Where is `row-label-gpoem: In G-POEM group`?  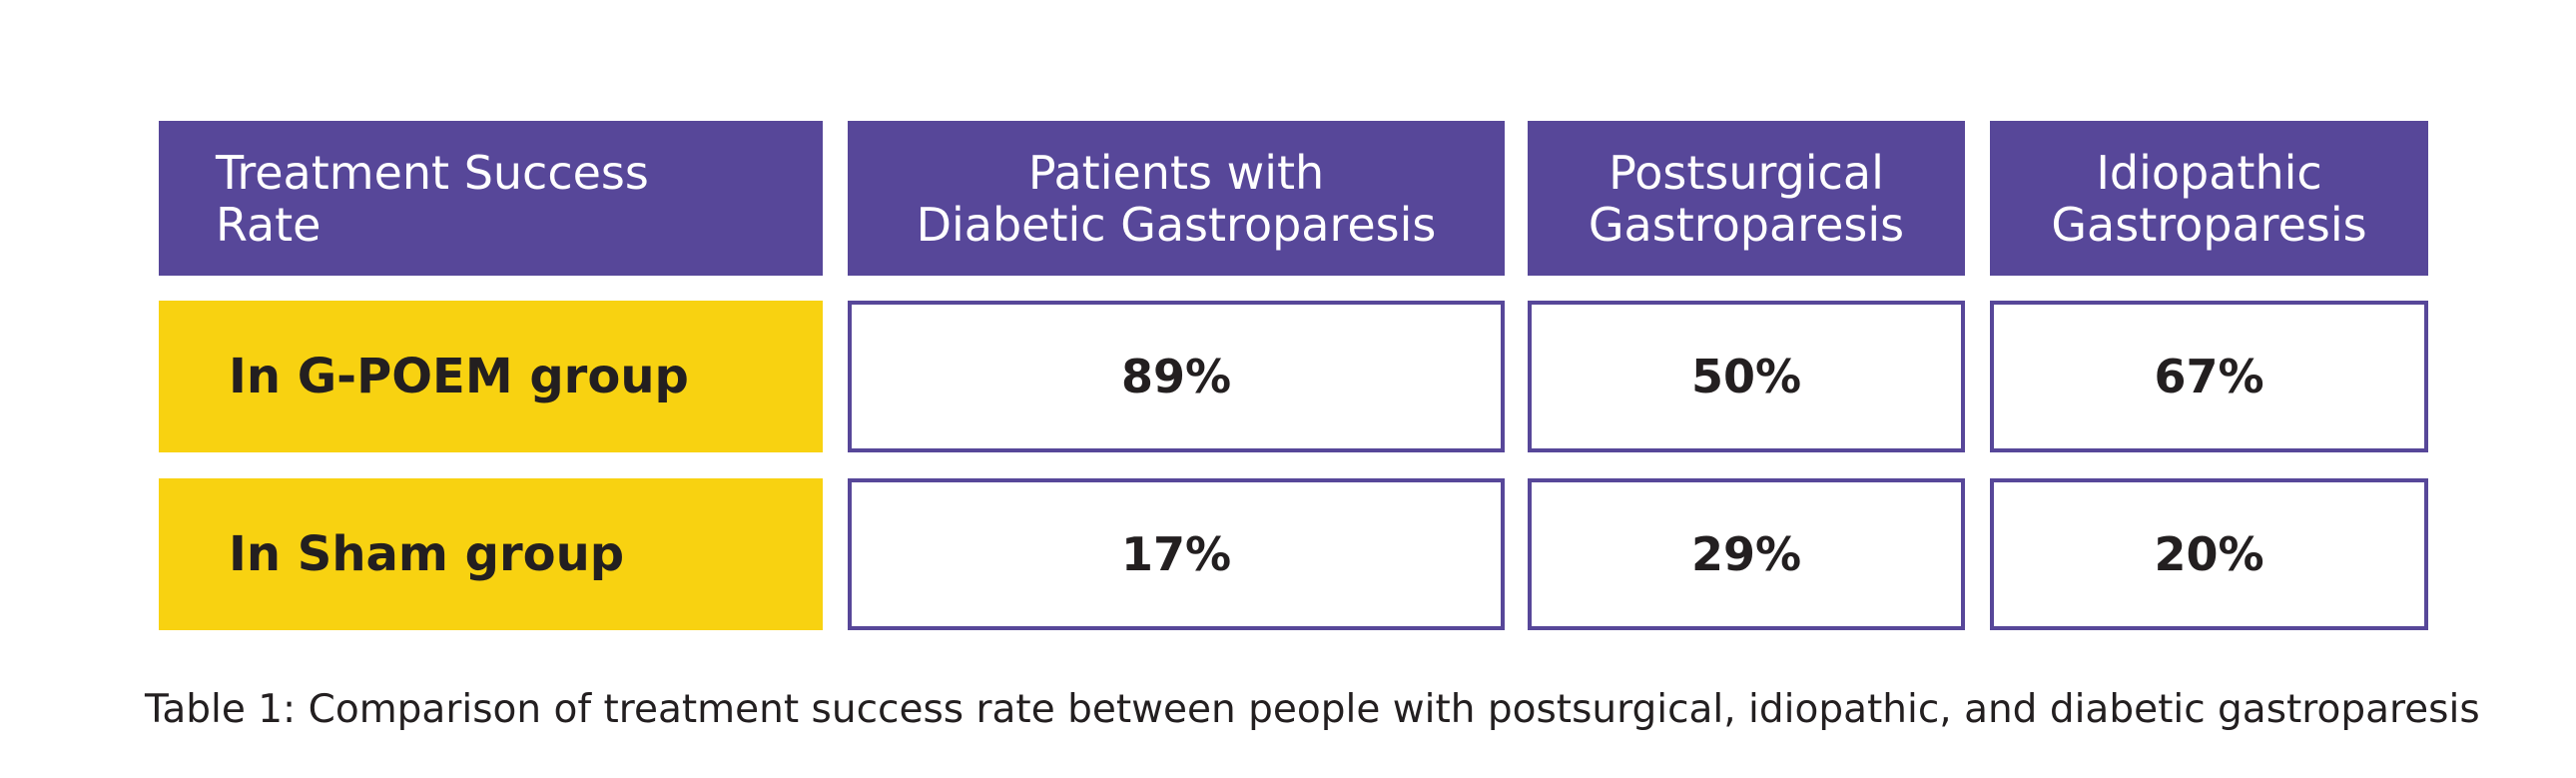
row-label-gpoem: In G-POEM group is located at coordinates (491, 376).